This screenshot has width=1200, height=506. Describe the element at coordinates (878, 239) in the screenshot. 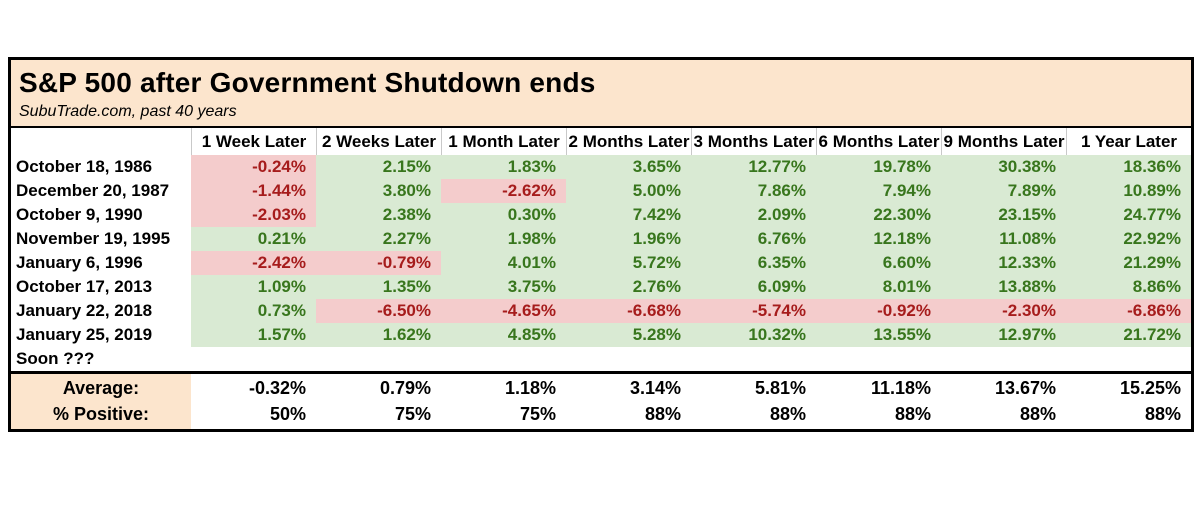

I see `value-cell: 12.18%` at that location.